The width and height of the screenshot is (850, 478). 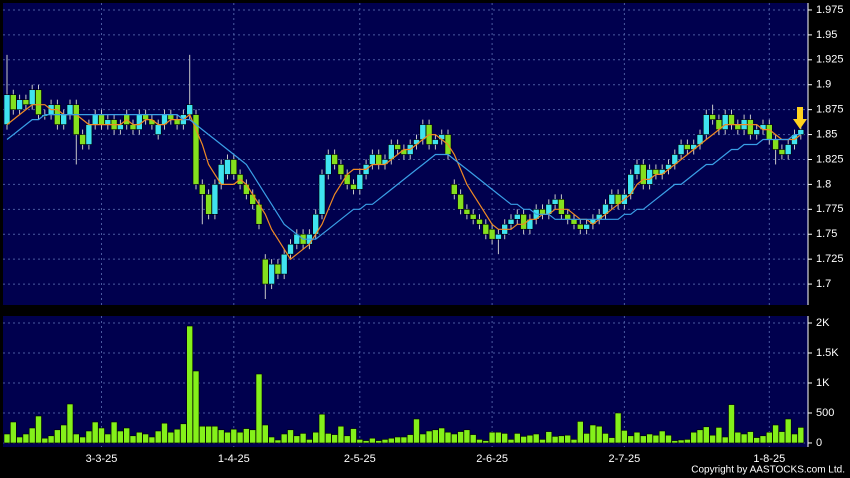 What do you see at coordinates (360, 459) in the screenshot?
I see `x-tick-label: 2-5-25` at bounding box center [360, 459].